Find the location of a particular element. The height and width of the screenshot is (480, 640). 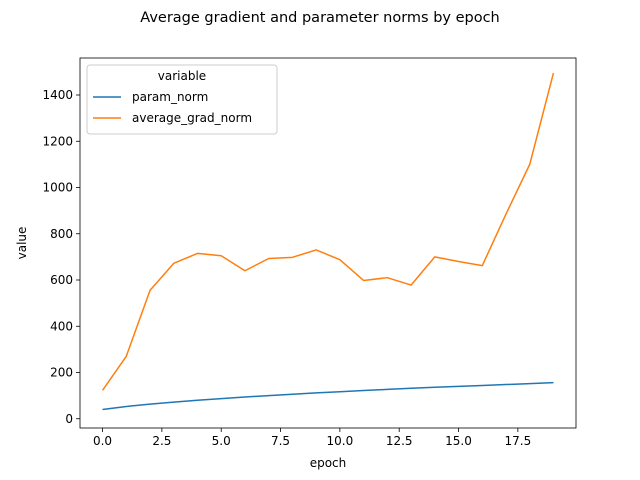

x-axis-ticks: 0.0 2.5 5.0 7.5 10.0 12.5 15.0 17.5 is located at coordinates (312, 438).